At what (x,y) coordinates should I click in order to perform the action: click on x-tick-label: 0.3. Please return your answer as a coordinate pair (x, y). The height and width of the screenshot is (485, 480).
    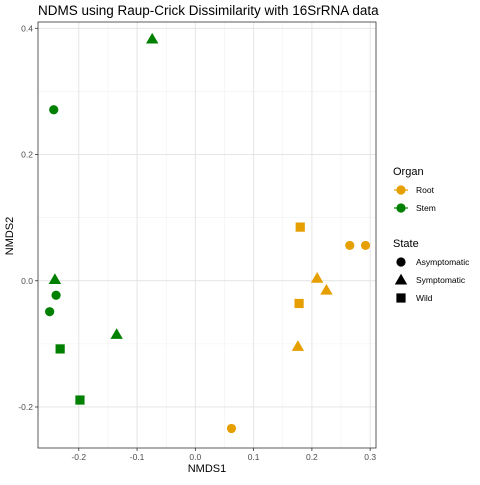
    Looking at the image, I should click on (370, 457).